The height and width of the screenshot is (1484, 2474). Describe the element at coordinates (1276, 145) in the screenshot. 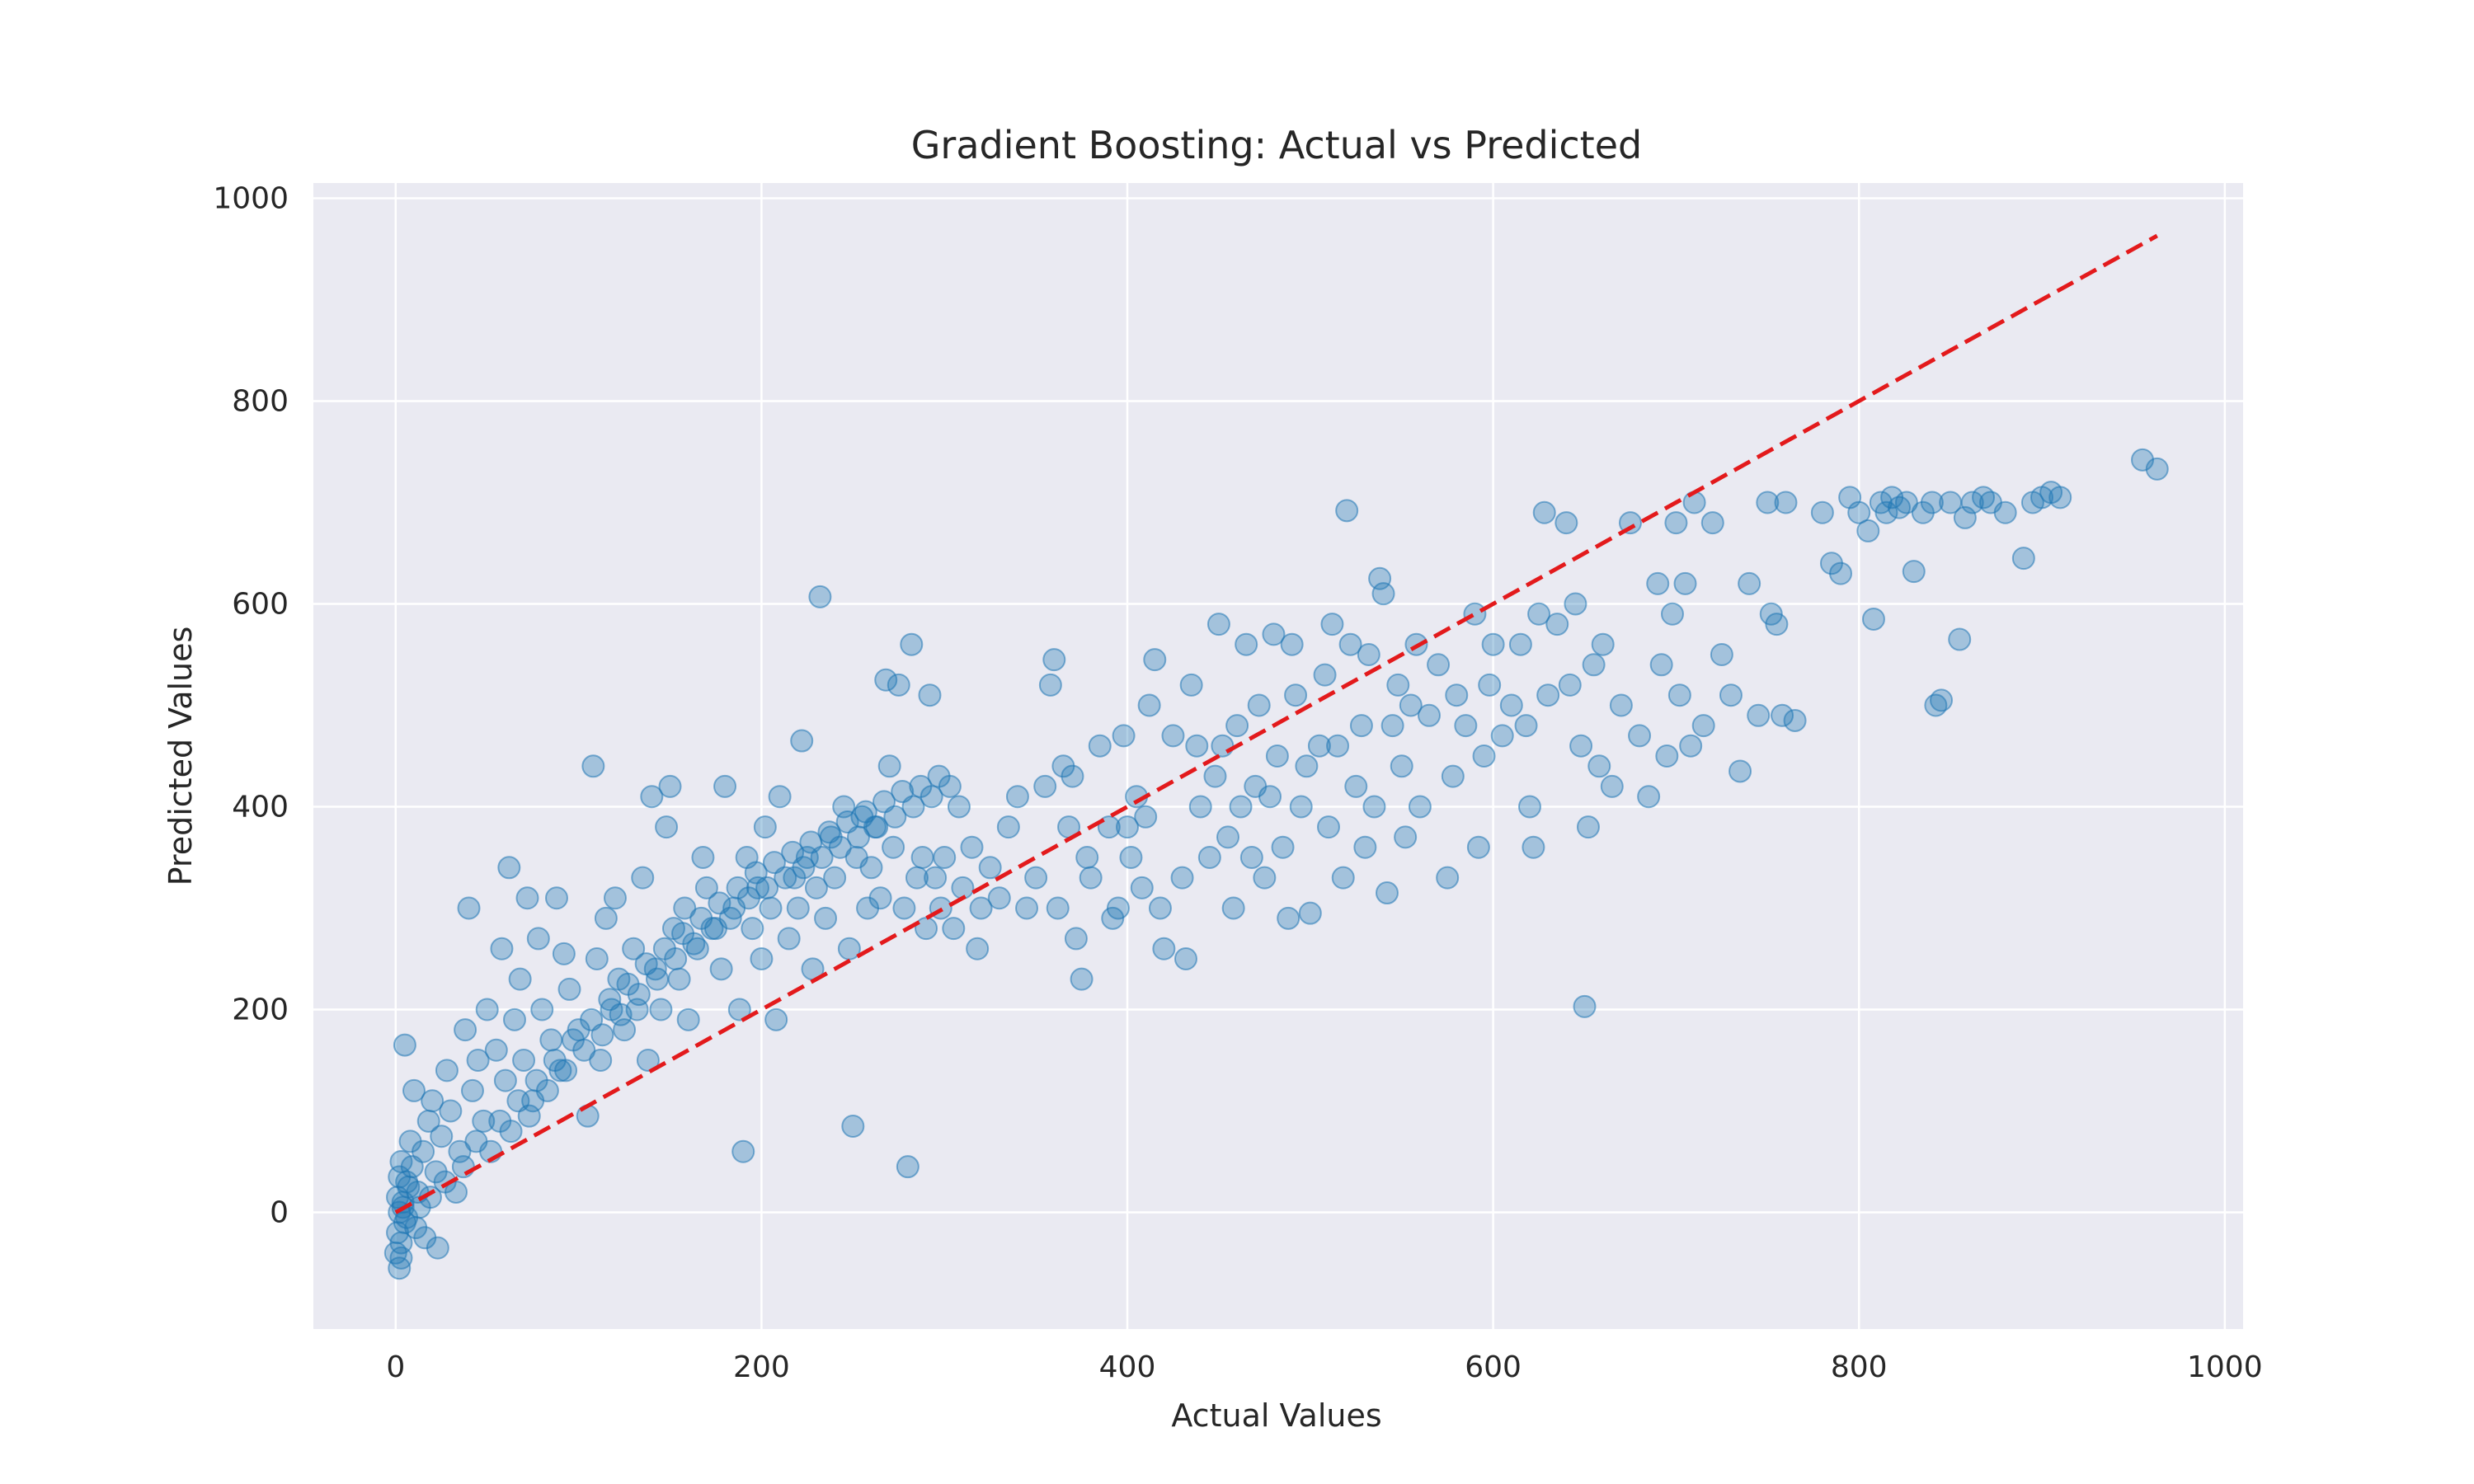

I see `chart-title: Gradient Boosting: Actual vs Predicted` at that location.